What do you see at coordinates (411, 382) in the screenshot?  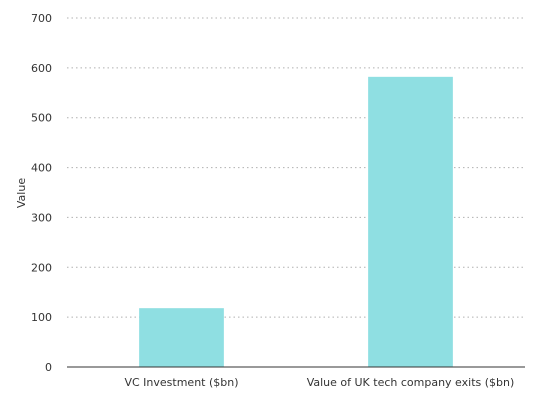 I see `x-tick-label-1: Value of UK tech company exits ($bn)` at bounding box center [411, 382].